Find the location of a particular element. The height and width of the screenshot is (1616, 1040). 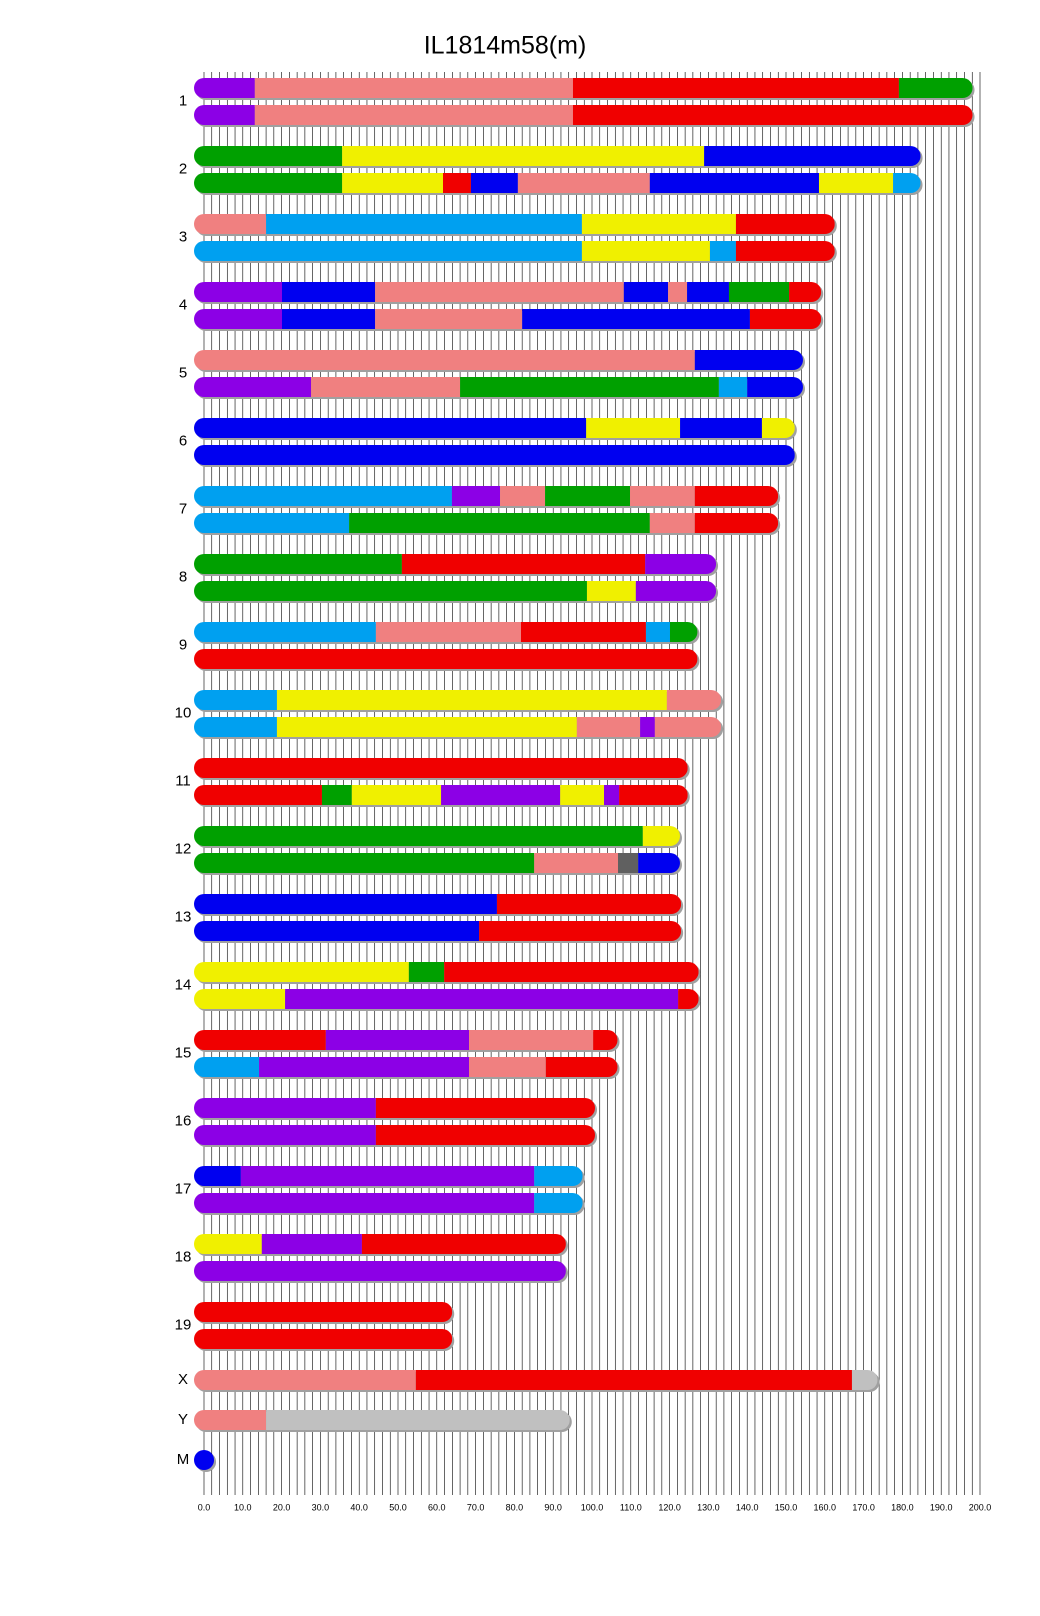

chart-title: IL1814m58(m) is located at coordinates (505, 46).